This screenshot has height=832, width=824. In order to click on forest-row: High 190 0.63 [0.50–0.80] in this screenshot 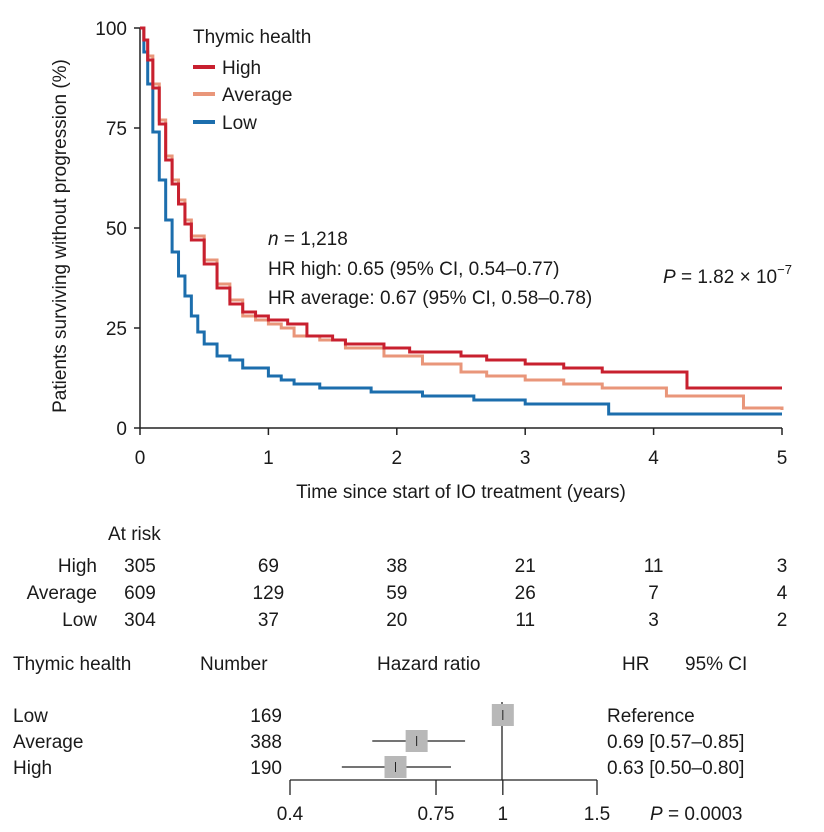, I will do `click(378, 767)`.